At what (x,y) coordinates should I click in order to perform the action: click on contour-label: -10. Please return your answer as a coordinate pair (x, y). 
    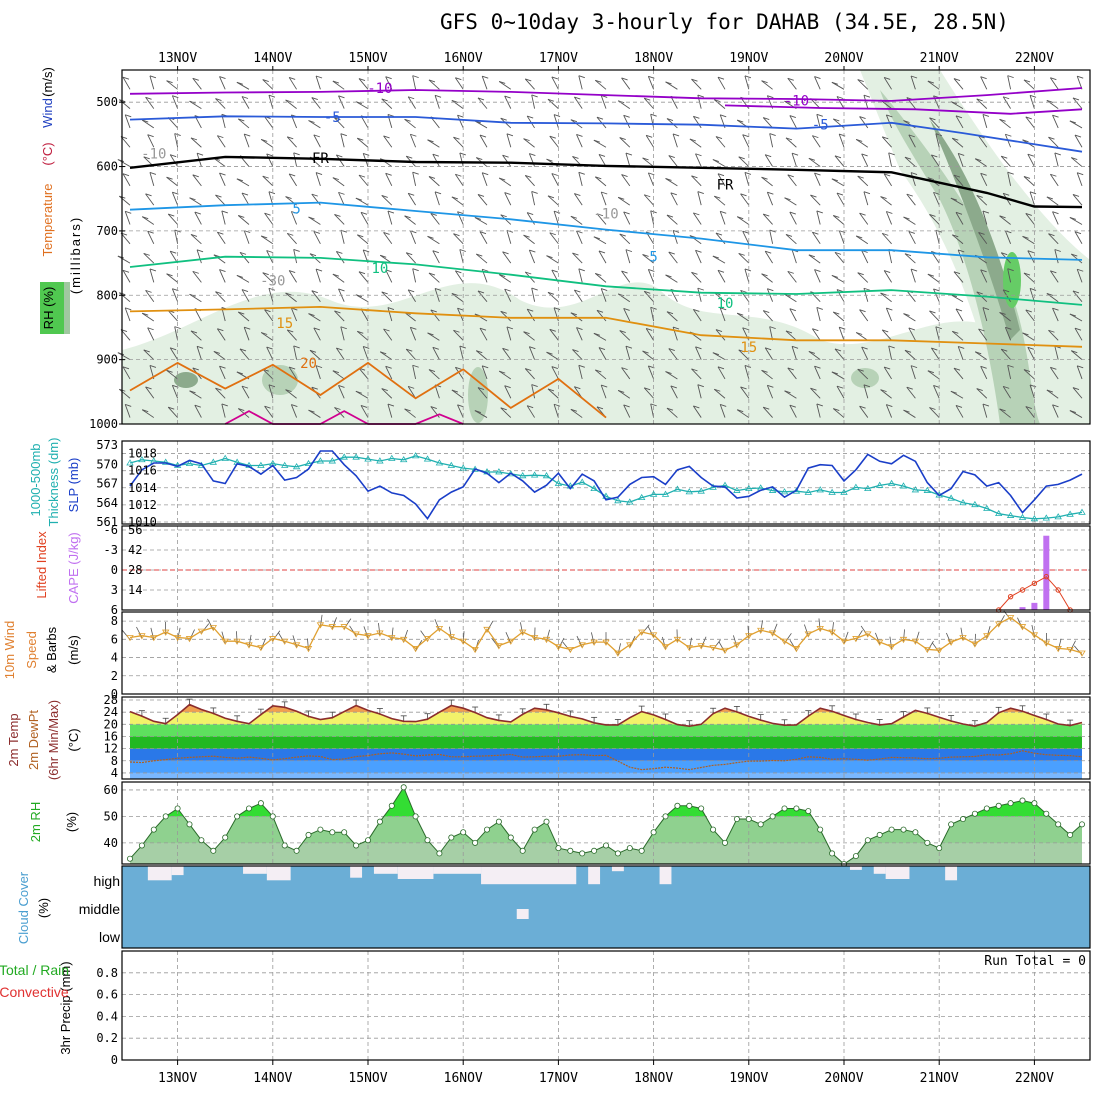
    Looking at the image, I should click on (153, 155).